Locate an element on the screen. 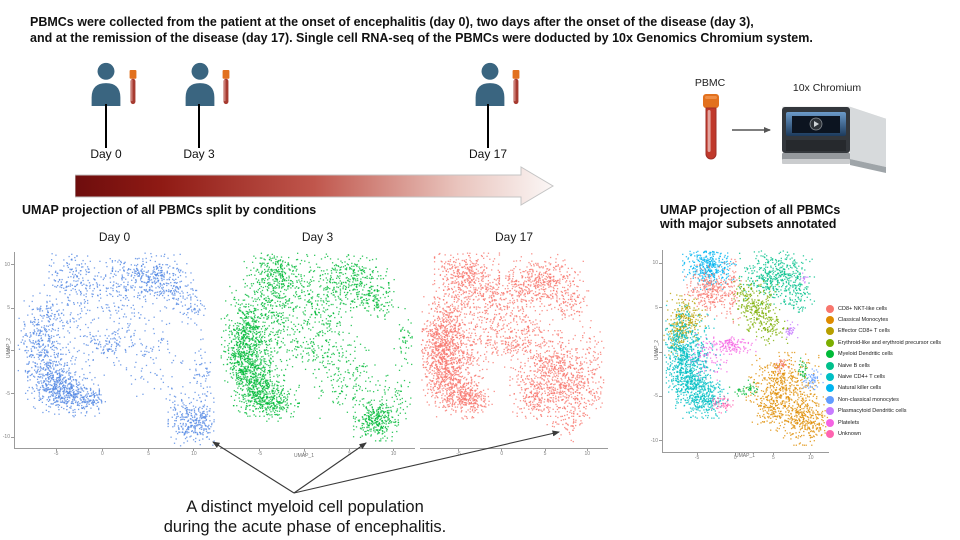  workflow-diagram: PBMC 10x Chromium is located at coordinates (810, 125).